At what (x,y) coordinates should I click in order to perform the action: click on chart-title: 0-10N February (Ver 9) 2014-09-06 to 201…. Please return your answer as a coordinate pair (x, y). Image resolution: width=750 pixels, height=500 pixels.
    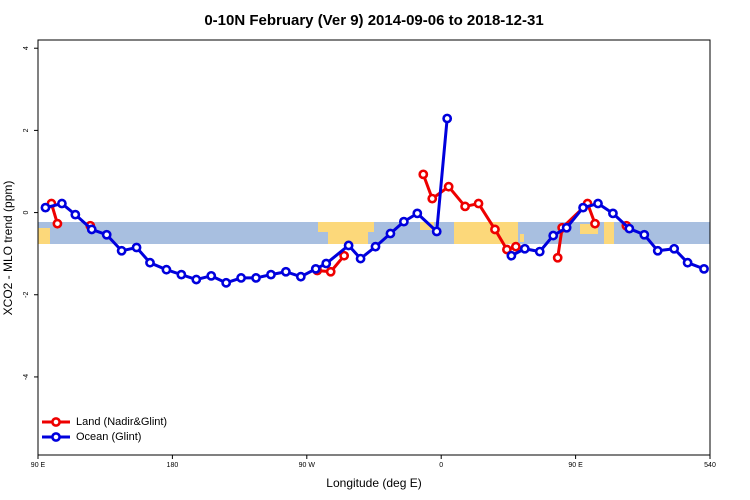
    Looking at the image, I should click on (373, 20).